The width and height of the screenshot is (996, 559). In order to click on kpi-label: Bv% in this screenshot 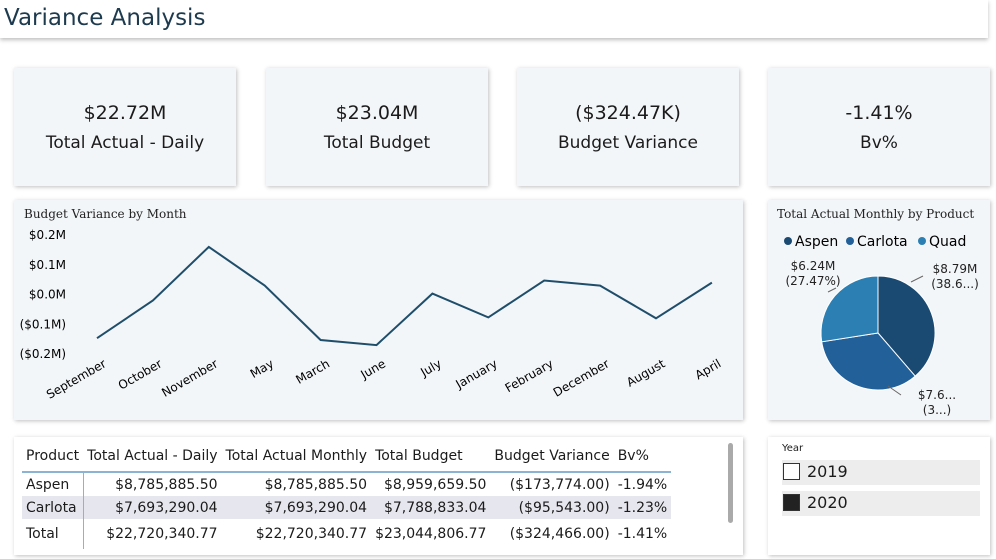, I will do `click(879, 143)`.